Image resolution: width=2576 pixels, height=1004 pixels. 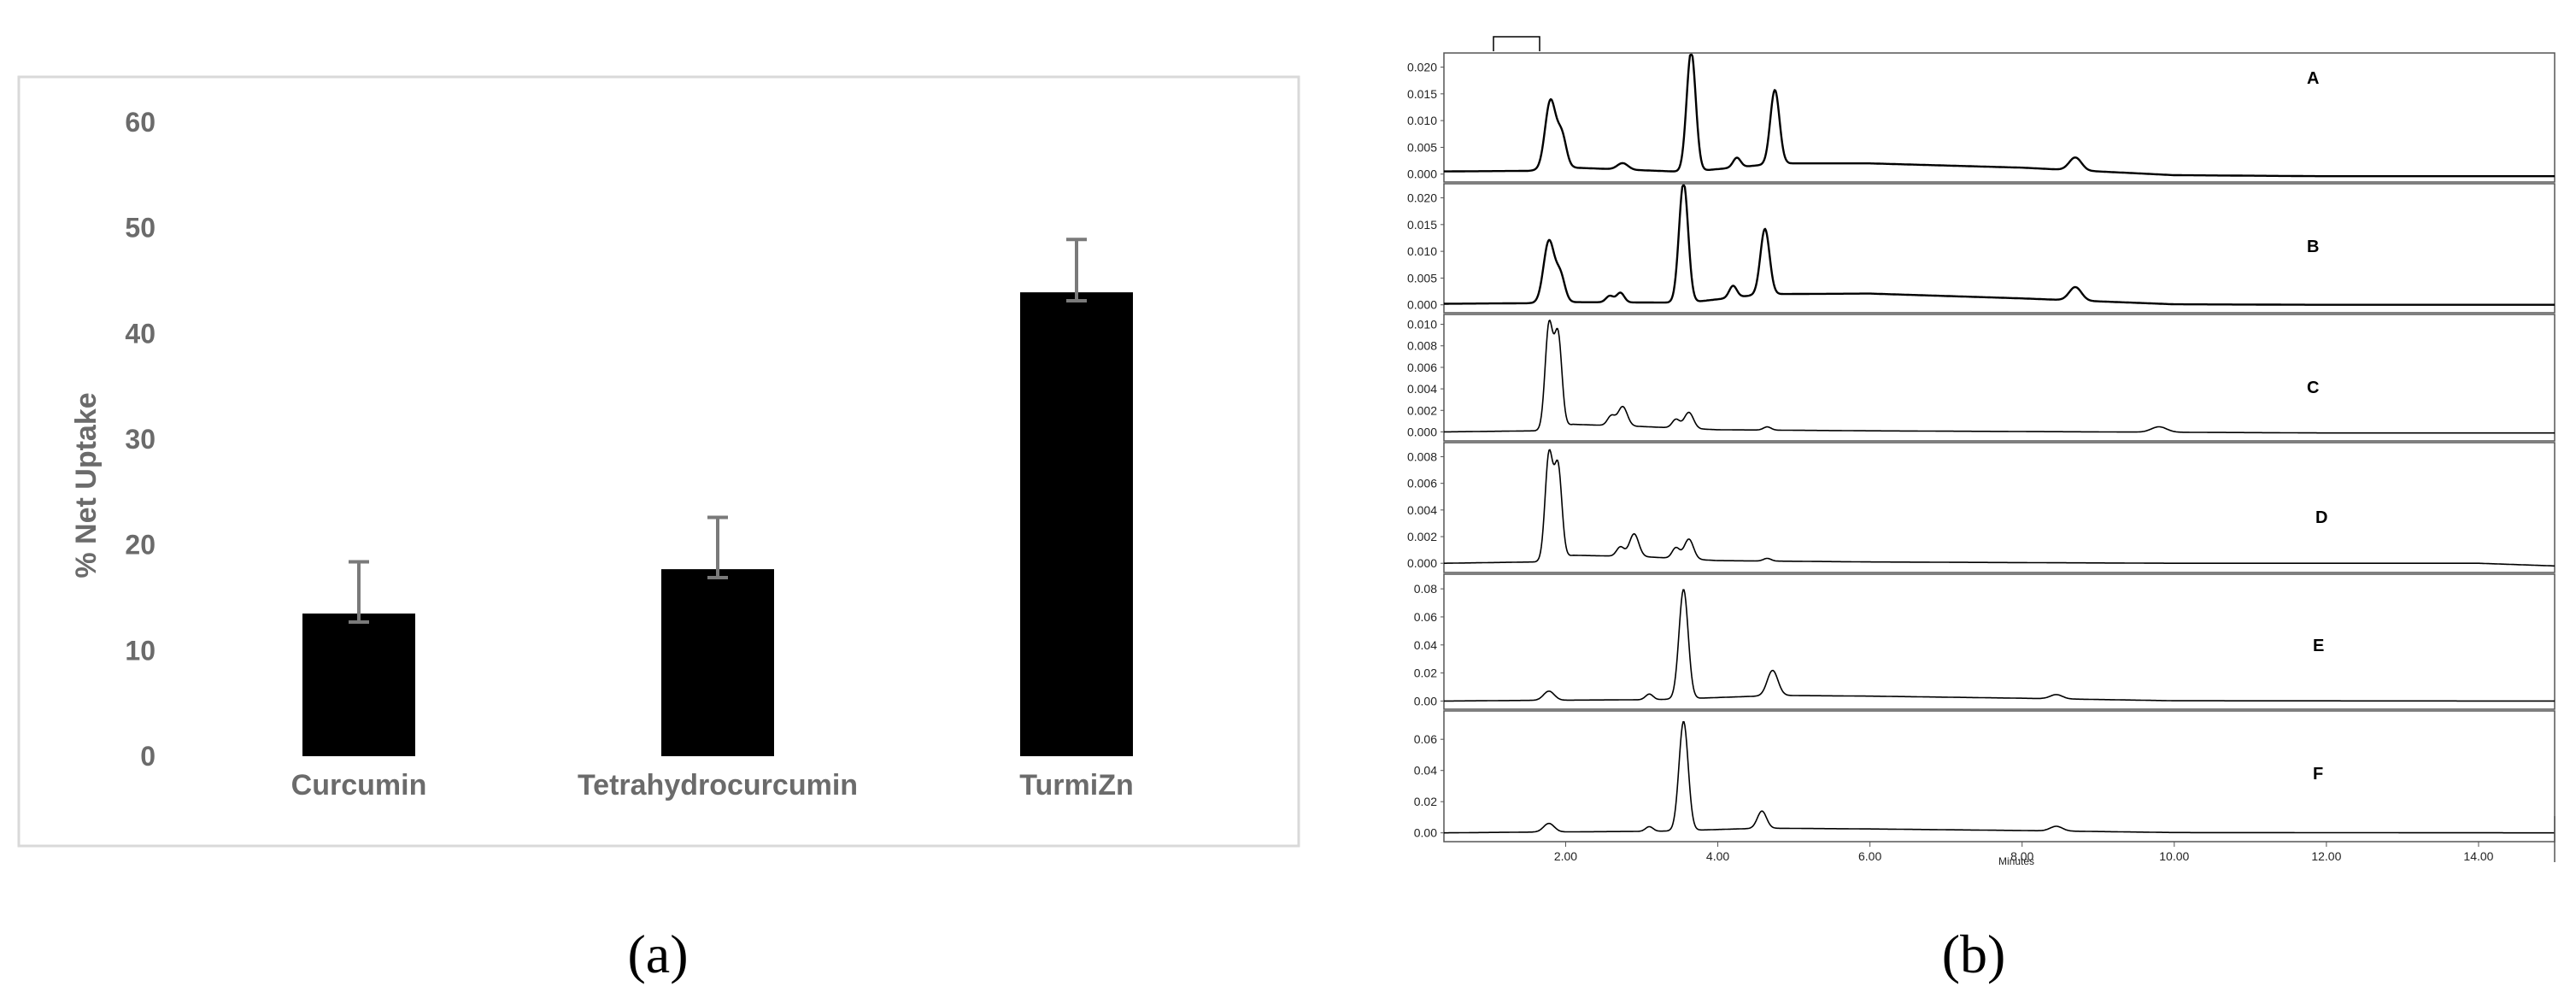 What do you see at coordinates (718, 431) in the screenshot?
I see `error-bars` at bounding box center [718, 431].